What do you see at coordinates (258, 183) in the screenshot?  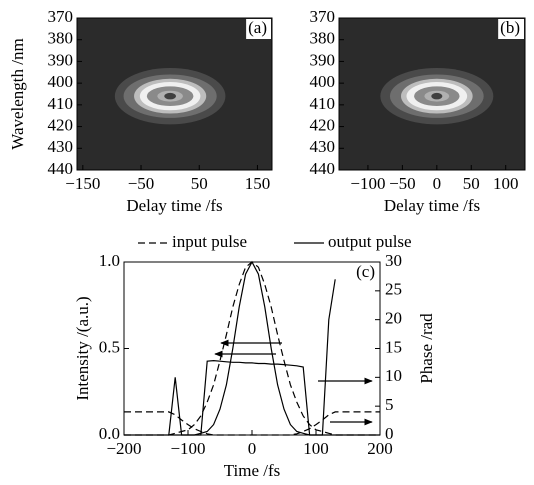 I see `x-tick-label: 150` at bounding box center [258, 183].